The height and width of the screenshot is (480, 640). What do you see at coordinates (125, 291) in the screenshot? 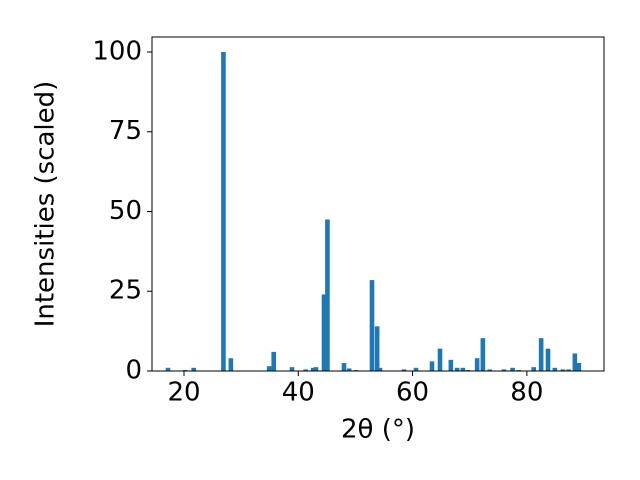
I see `y-tick-label: 25` at bounding box center [125, 291].